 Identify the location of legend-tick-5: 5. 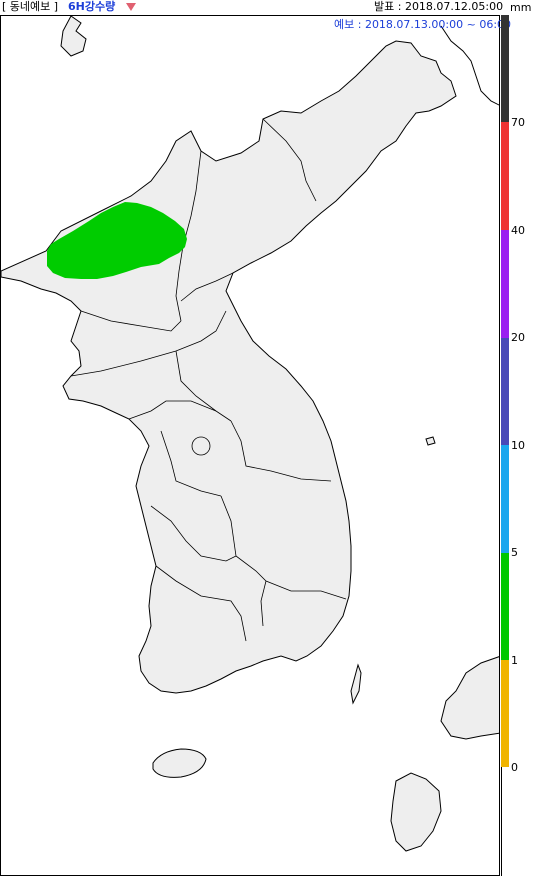
(514, 552).